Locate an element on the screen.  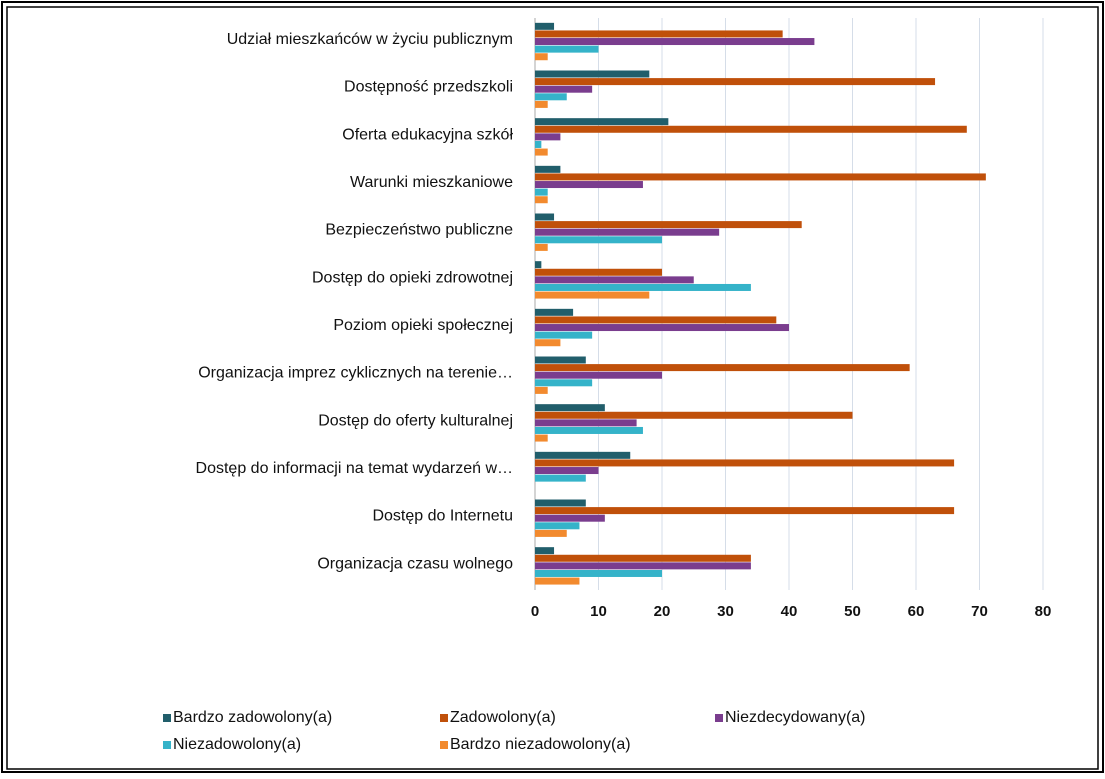
legend-label: Bardzo zadowolony(a) is located at coordinates (252, 717).